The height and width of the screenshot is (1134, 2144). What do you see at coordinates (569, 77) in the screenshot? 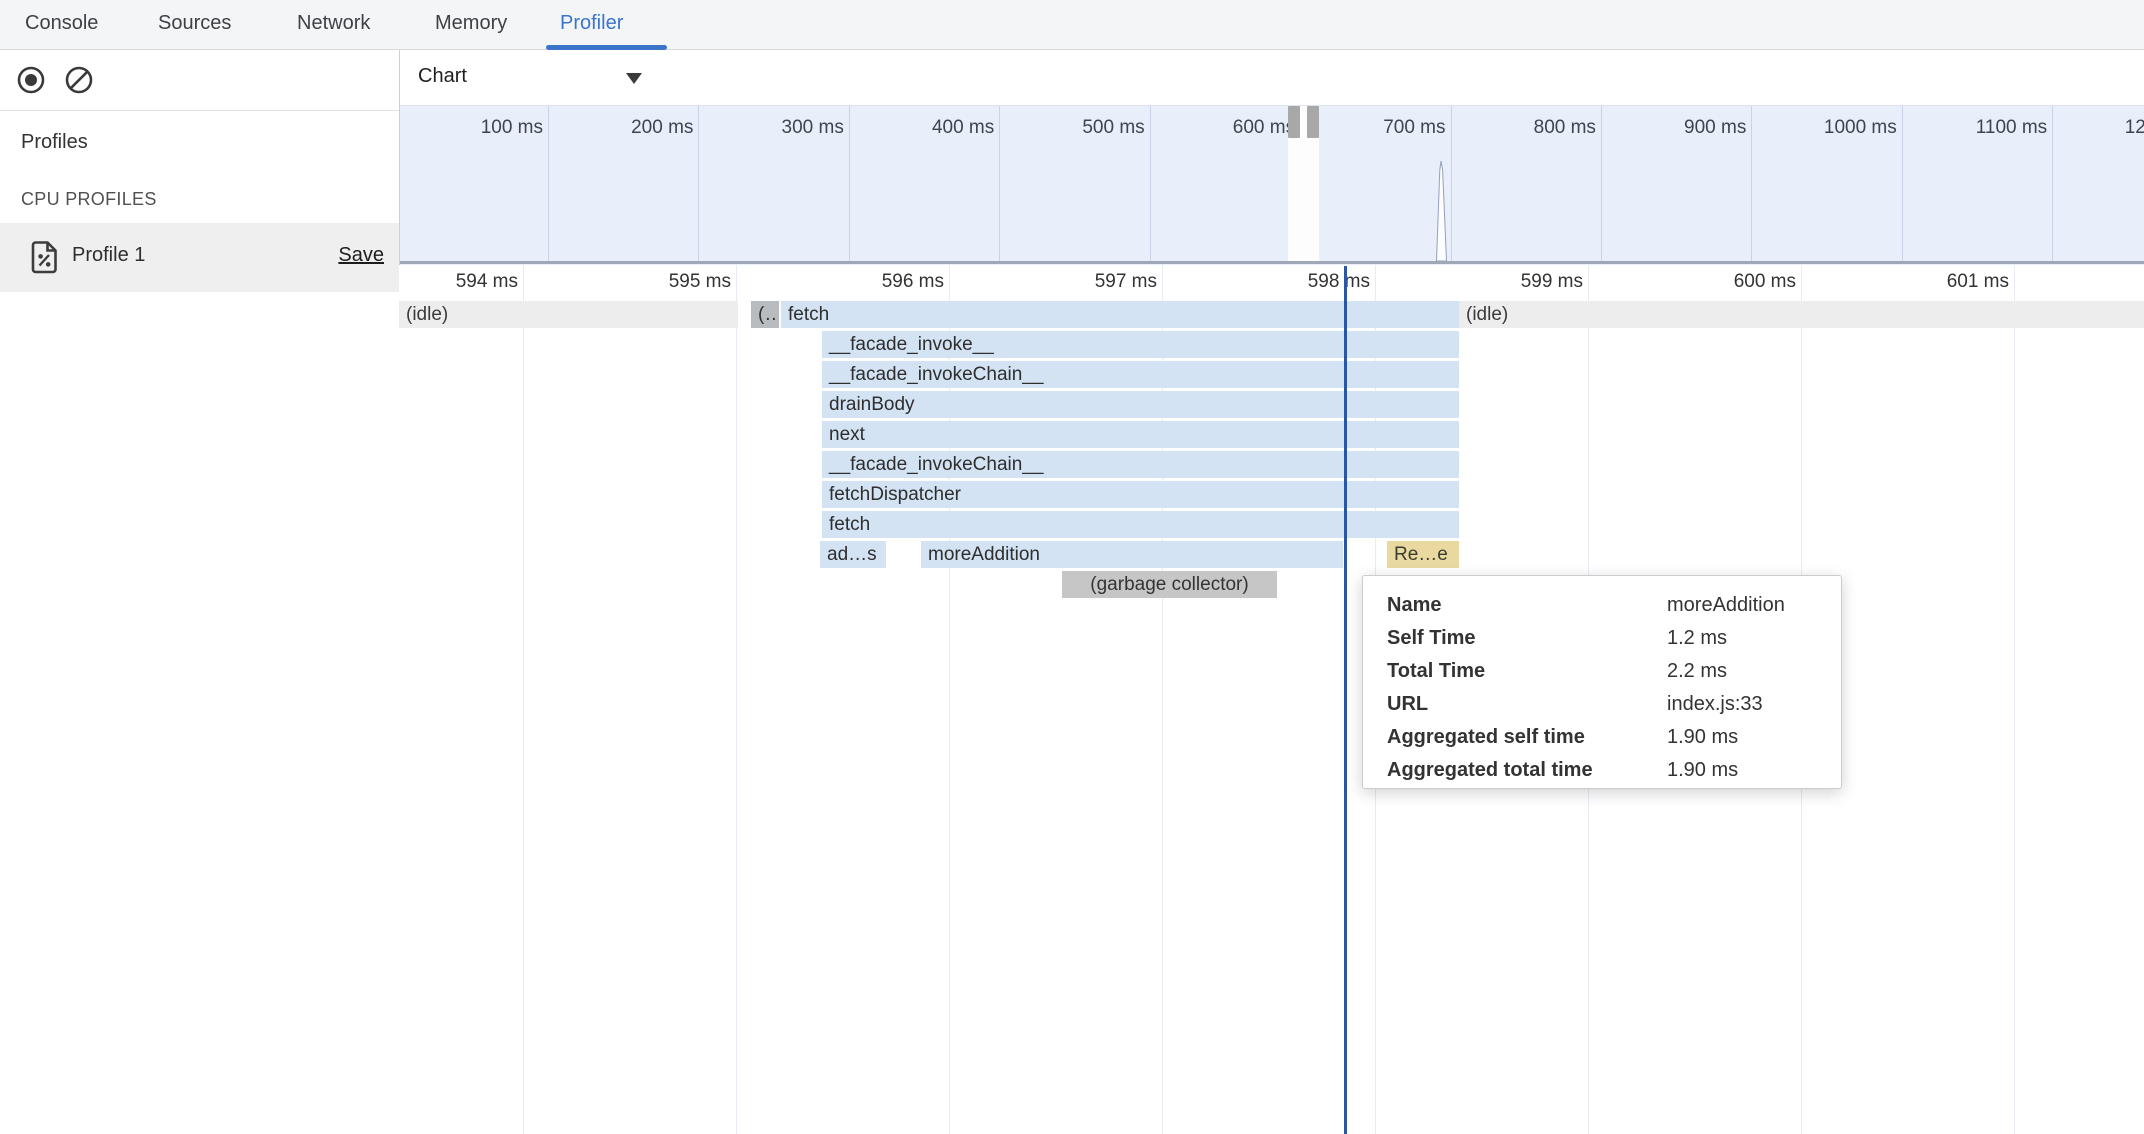
I see `chart-view-select: Chart` at bounding box center [569, 77].